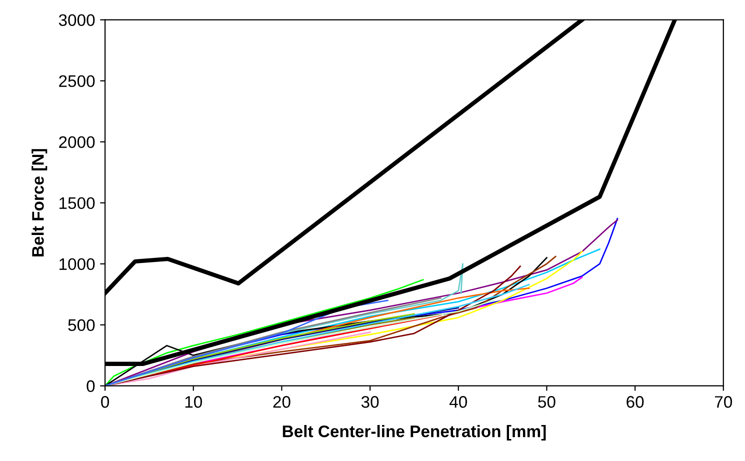 The height and width of the screenshot is (461, 745). Describe the element at coordinates (370, 402) in the screenshot. I see `x-tick-label: 30` at that location.